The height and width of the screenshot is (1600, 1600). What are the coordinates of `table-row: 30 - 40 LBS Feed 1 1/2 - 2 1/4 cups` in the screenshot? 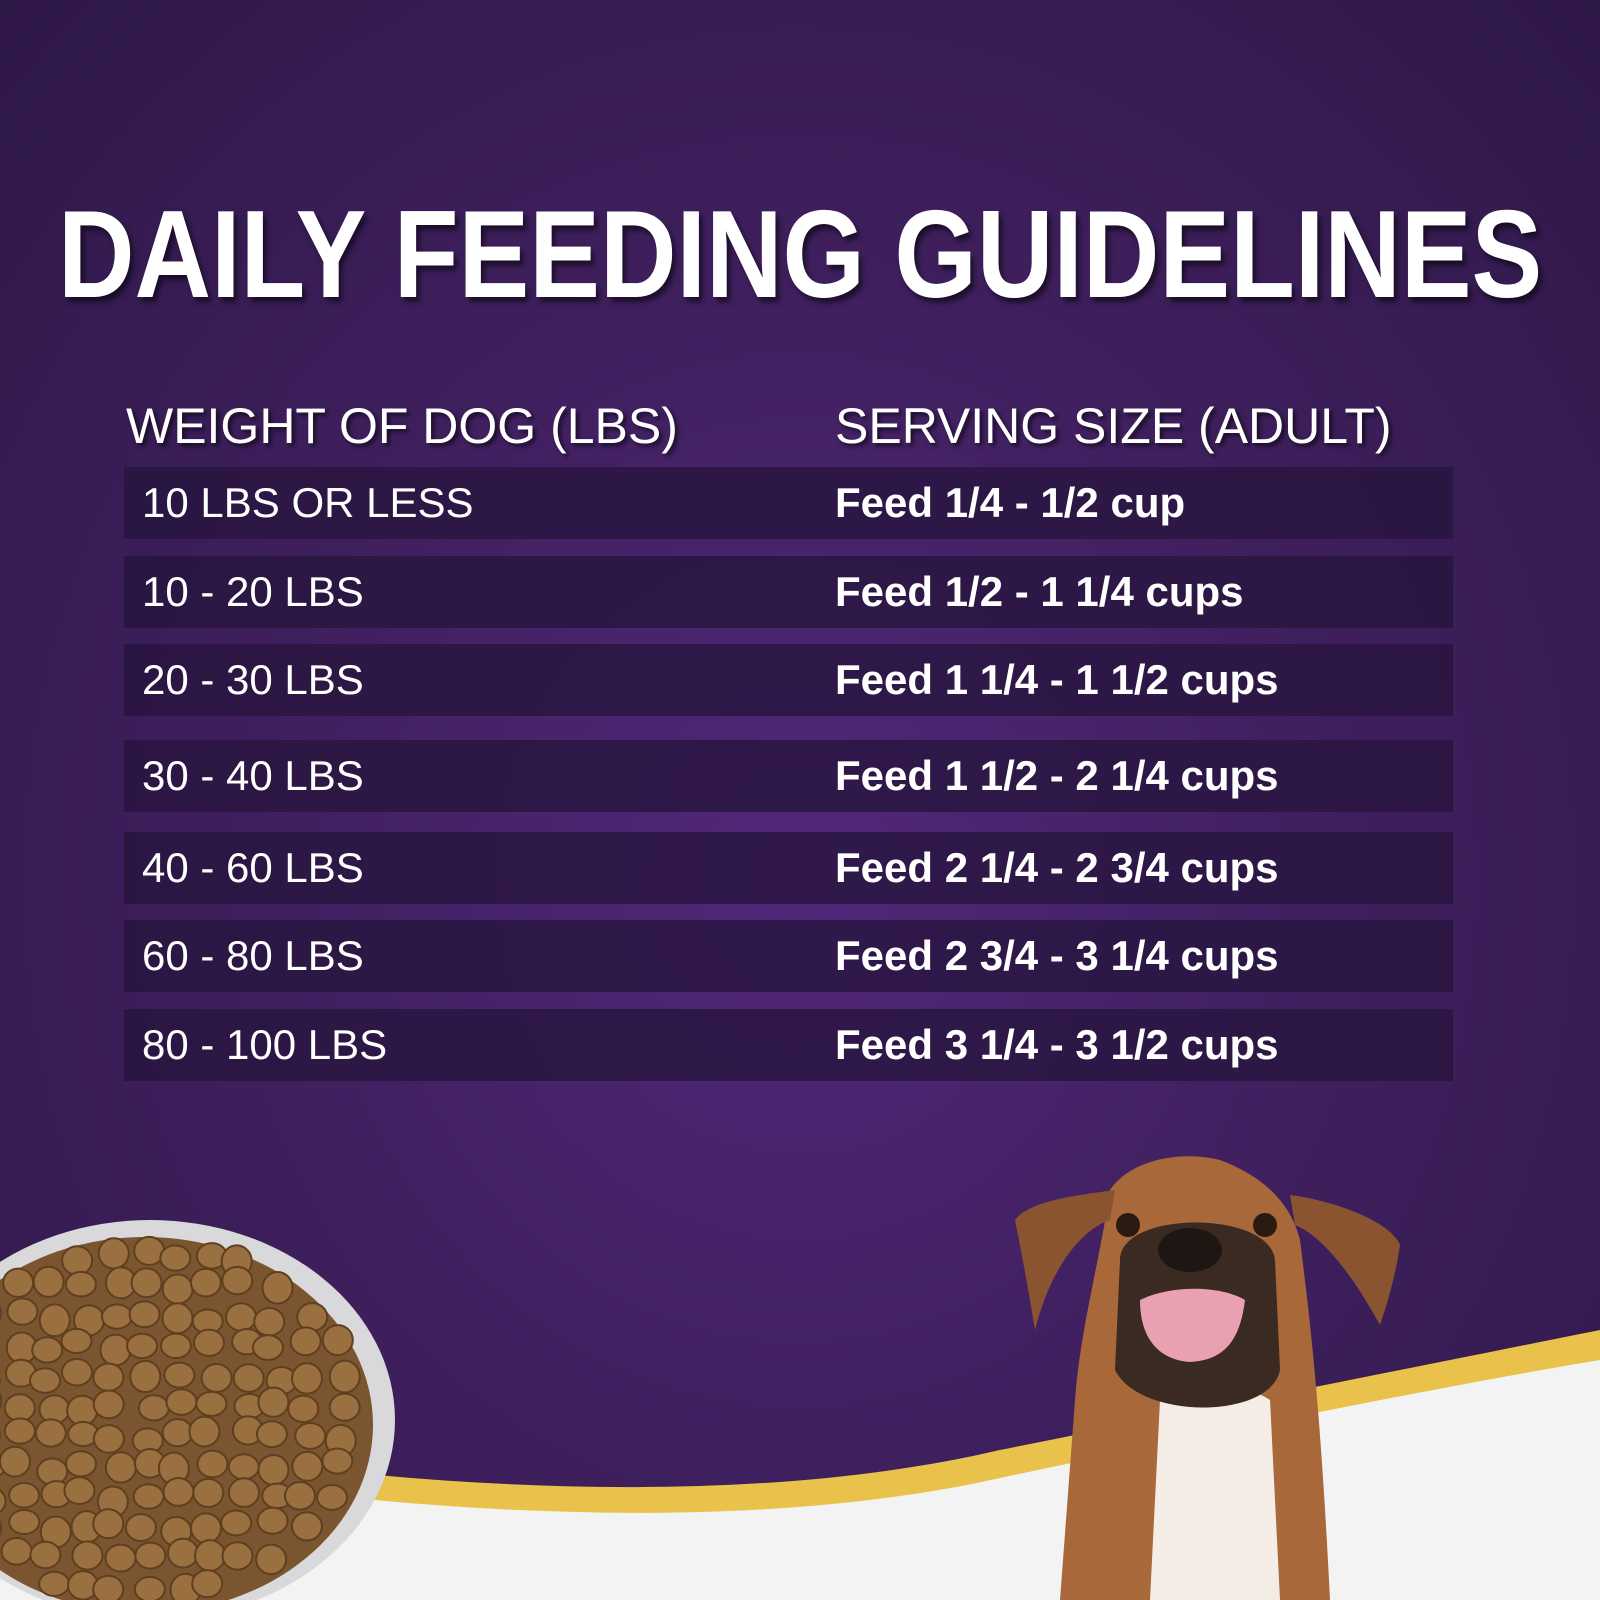 It's located at (788, 776).